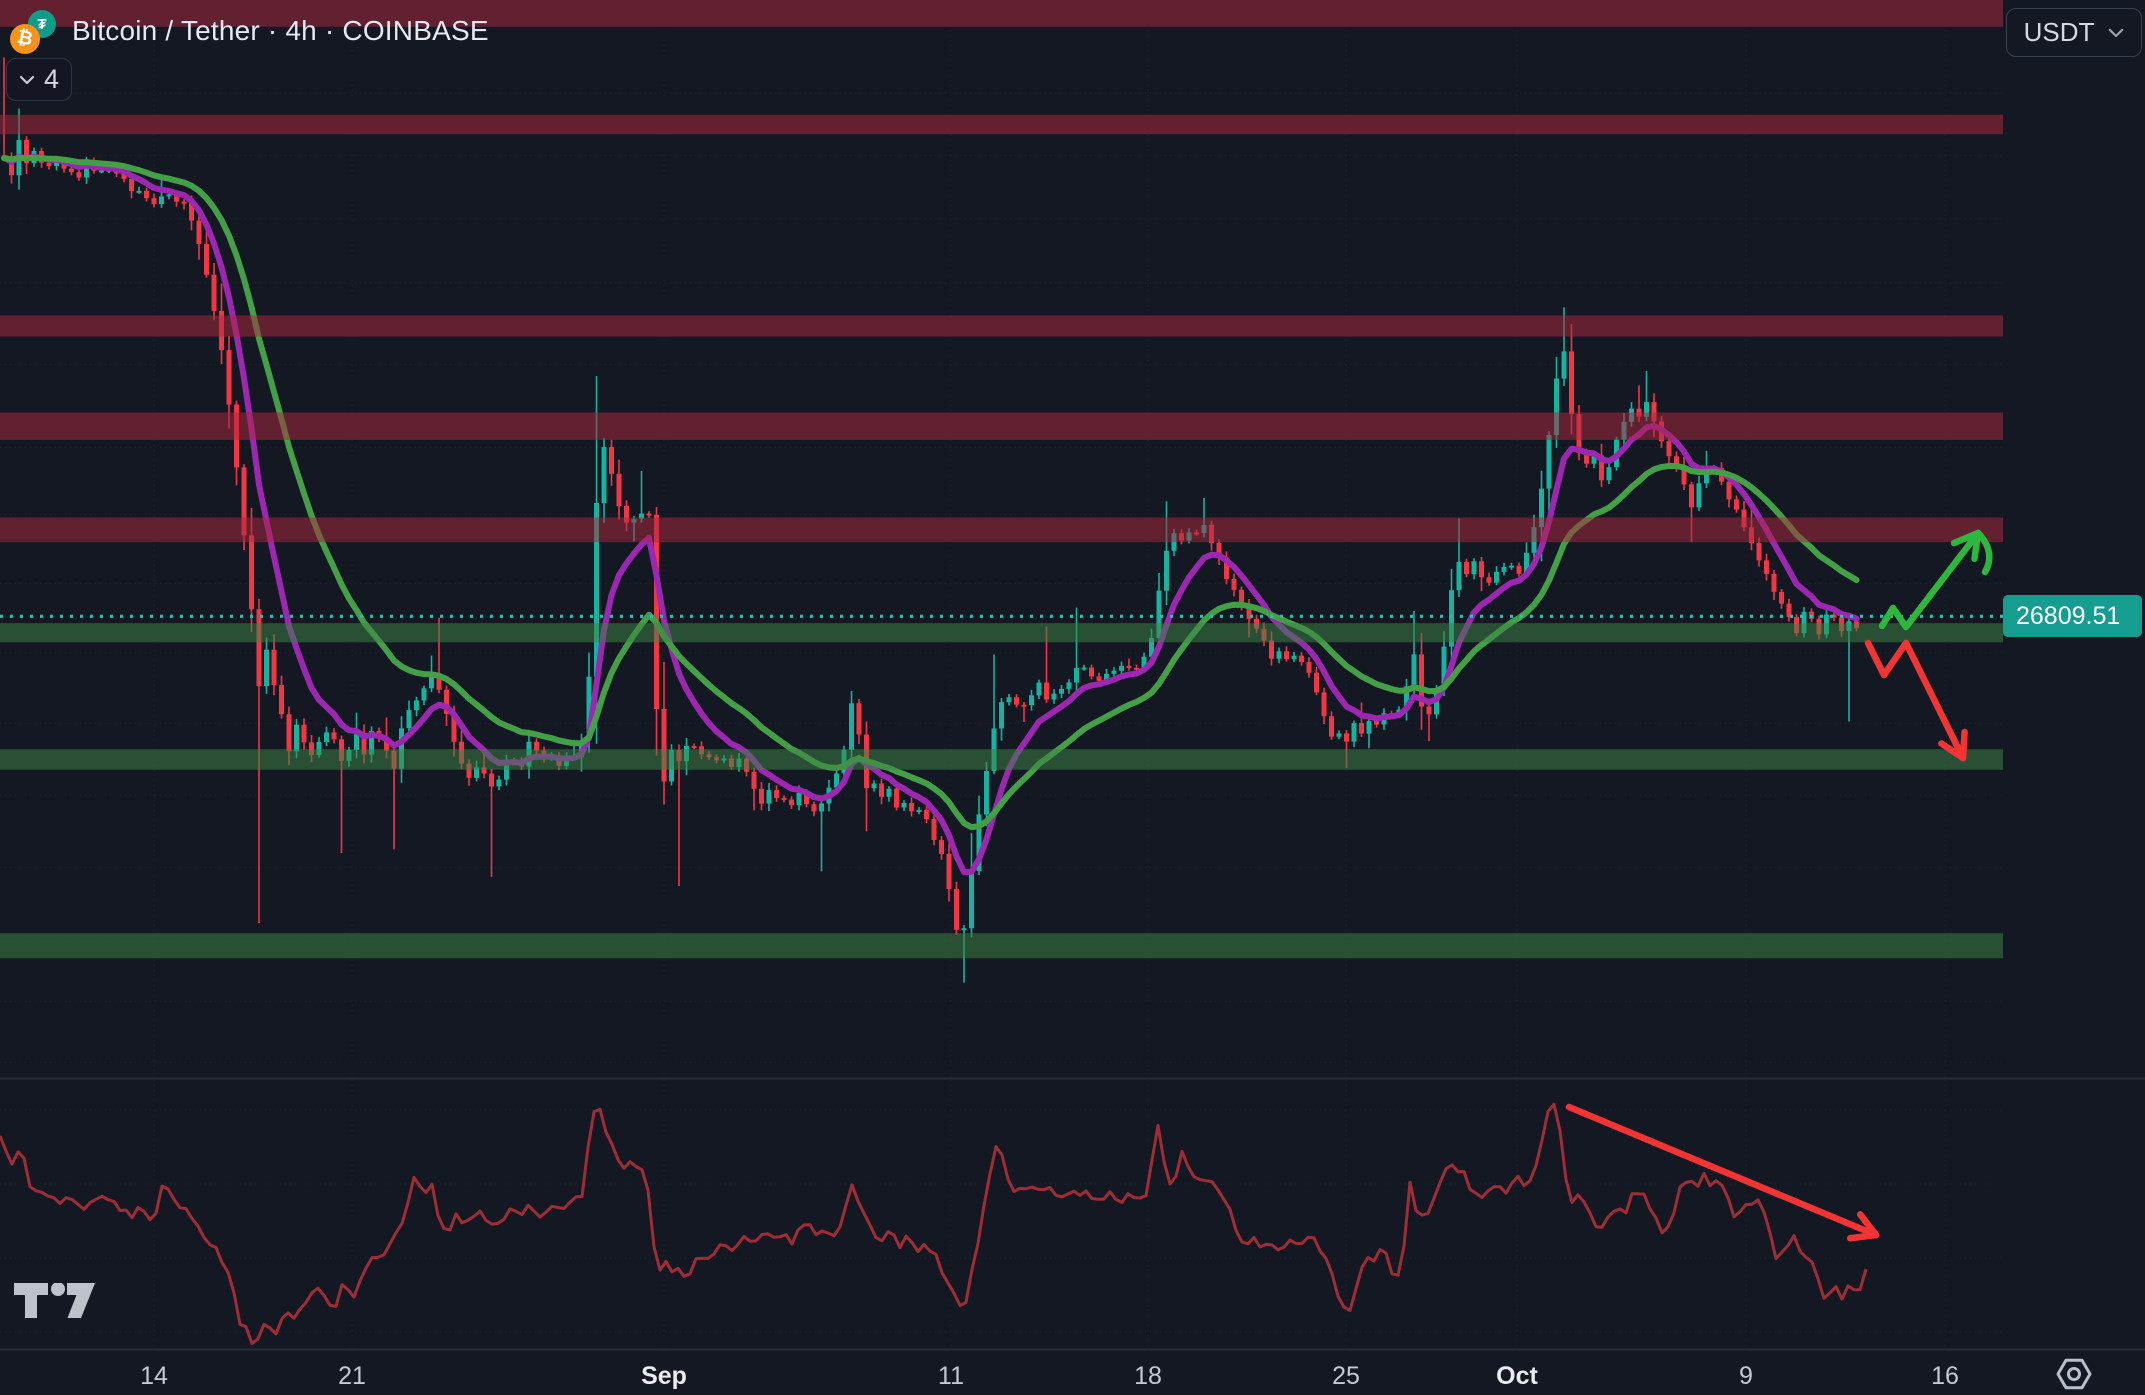 The height and width of the screenshot is (1395, 2145). I want to click on time-axis: 14 21 Sep 11 18 25 Oct 9 16, so click(1072, 1372).